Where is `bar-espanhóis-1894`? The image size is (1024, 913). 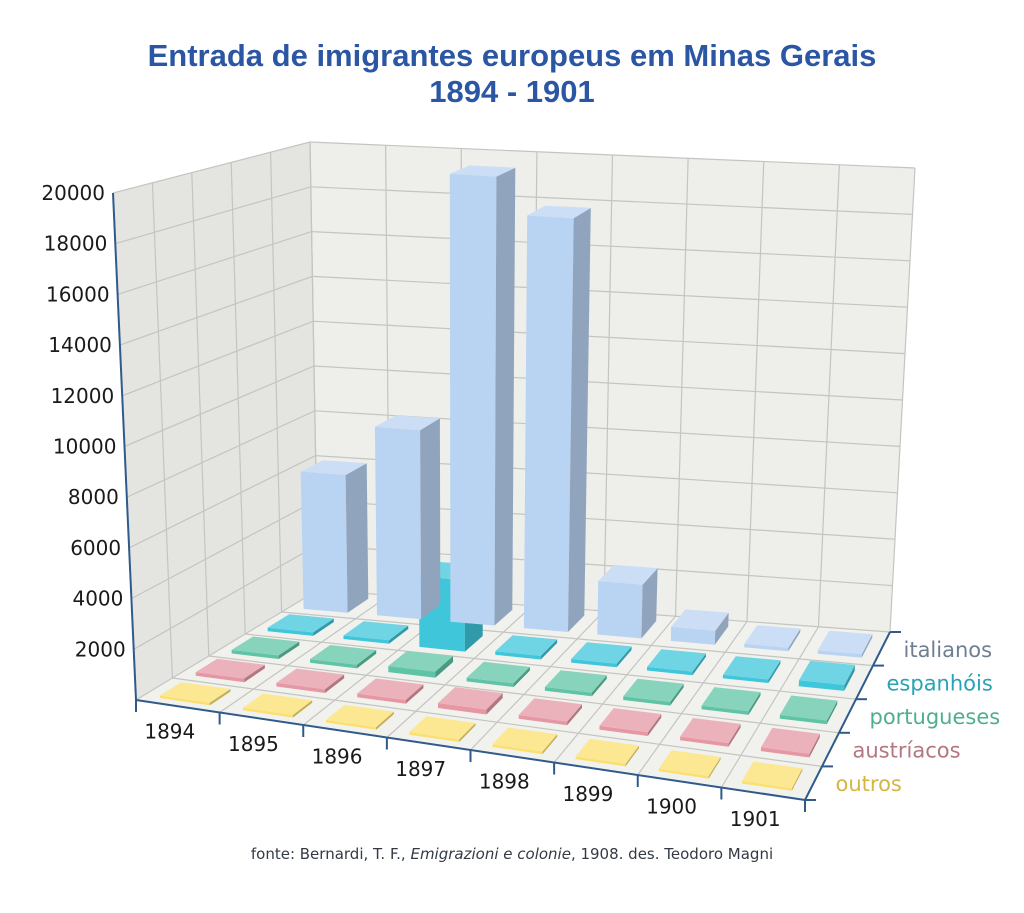 bar-espanhóis-1894 is located at coordinates (300, 625).